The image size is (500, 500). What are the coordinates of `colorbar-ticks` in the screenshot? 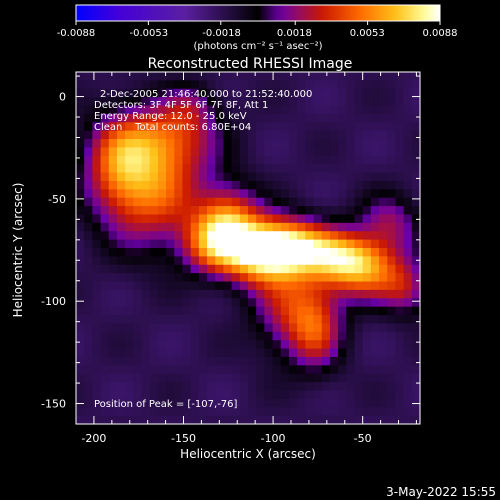 It's located at (258, 23).